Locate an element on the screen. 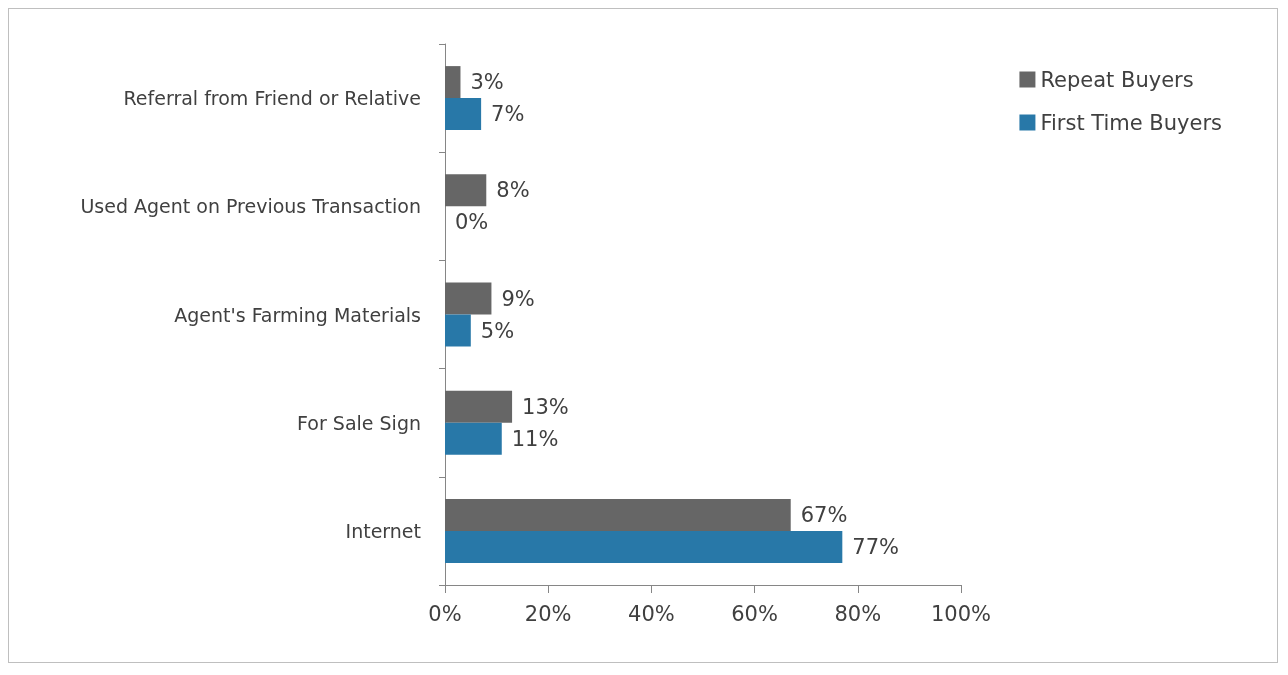 The height and width of the screenshot is (675, 1288). data-label: 0% is located at coordinates (472, 222).